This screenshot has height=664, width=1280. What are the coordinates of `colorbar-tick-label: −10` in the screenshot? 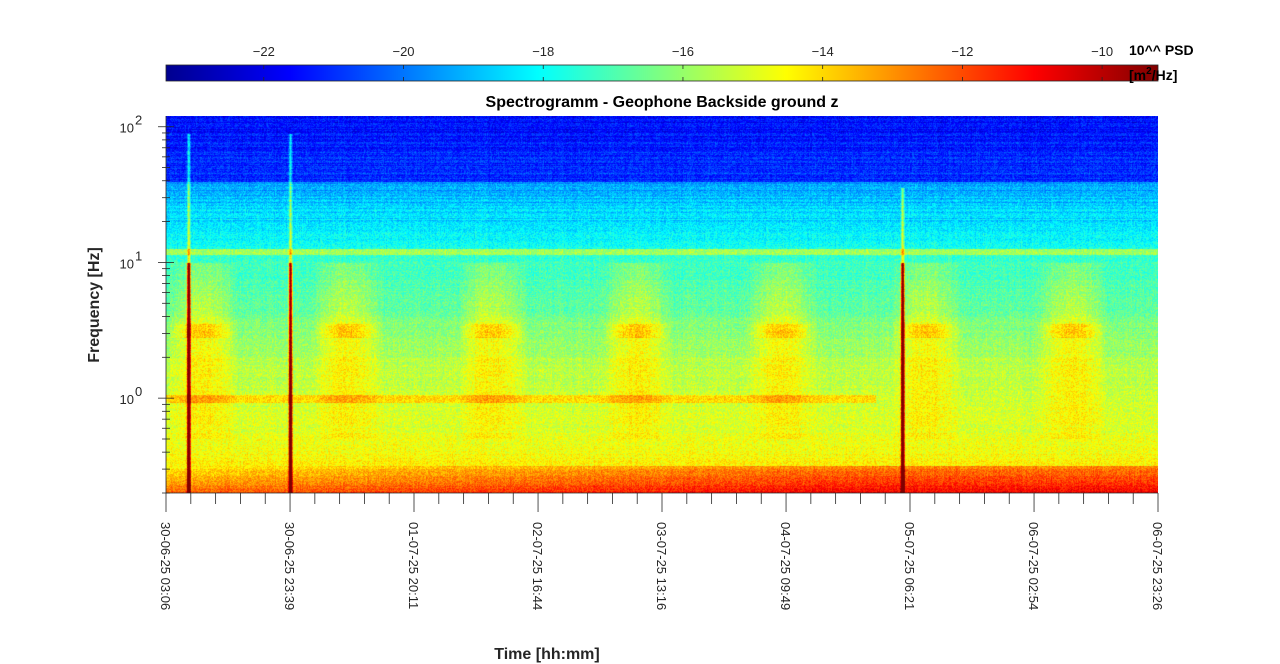 It's located at (1102, 51).